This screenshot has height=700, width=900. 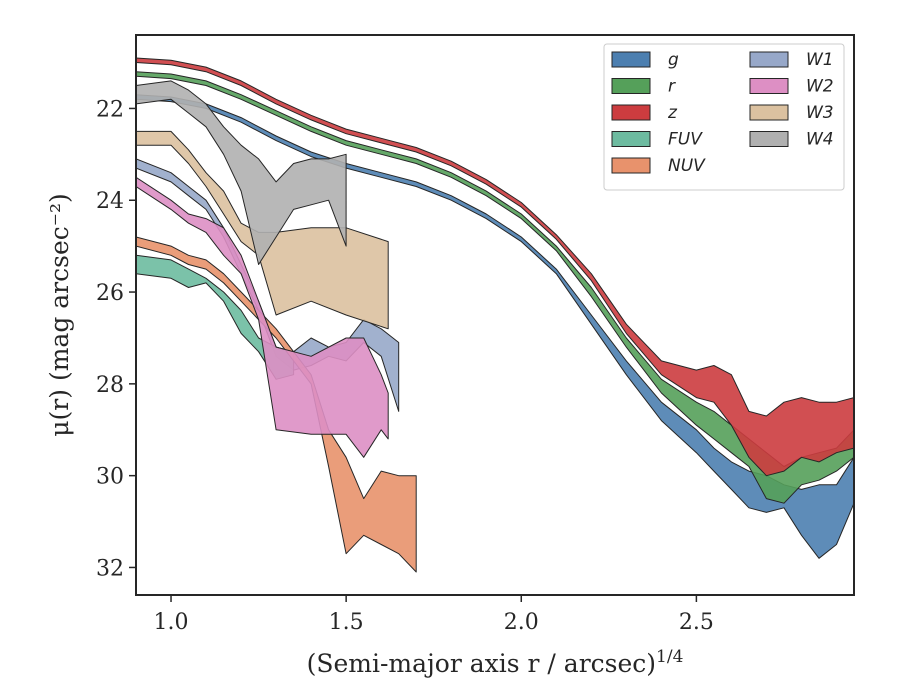 What do you see at coordinates (171, 622) in the screenshot?
I see `x-tick-label: 1.0` at bounding box center [171, 622].